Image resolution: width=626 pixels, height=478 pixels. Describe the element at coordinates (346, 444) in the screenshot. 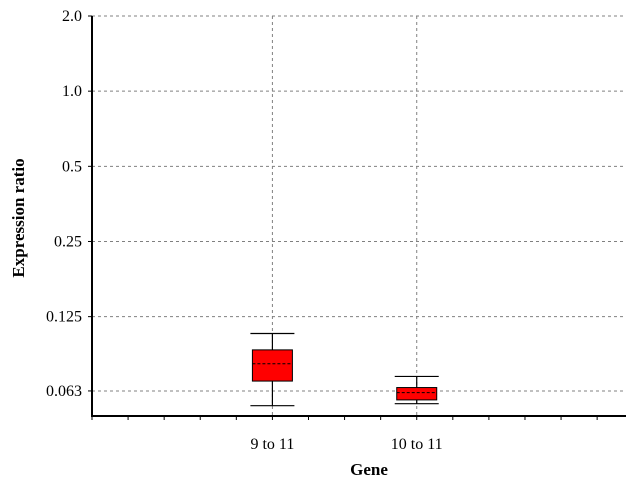

I see `x-tick-labels: 9 to 11 10 to 11` at that location.